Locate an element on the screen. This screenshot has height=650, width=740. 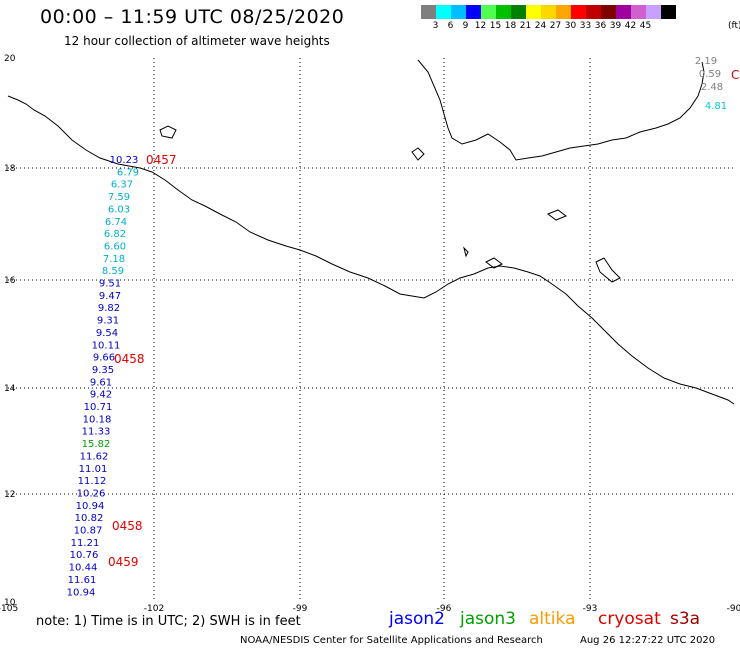
wave-height-value: 9.54 is located at coordinates (107, 333).